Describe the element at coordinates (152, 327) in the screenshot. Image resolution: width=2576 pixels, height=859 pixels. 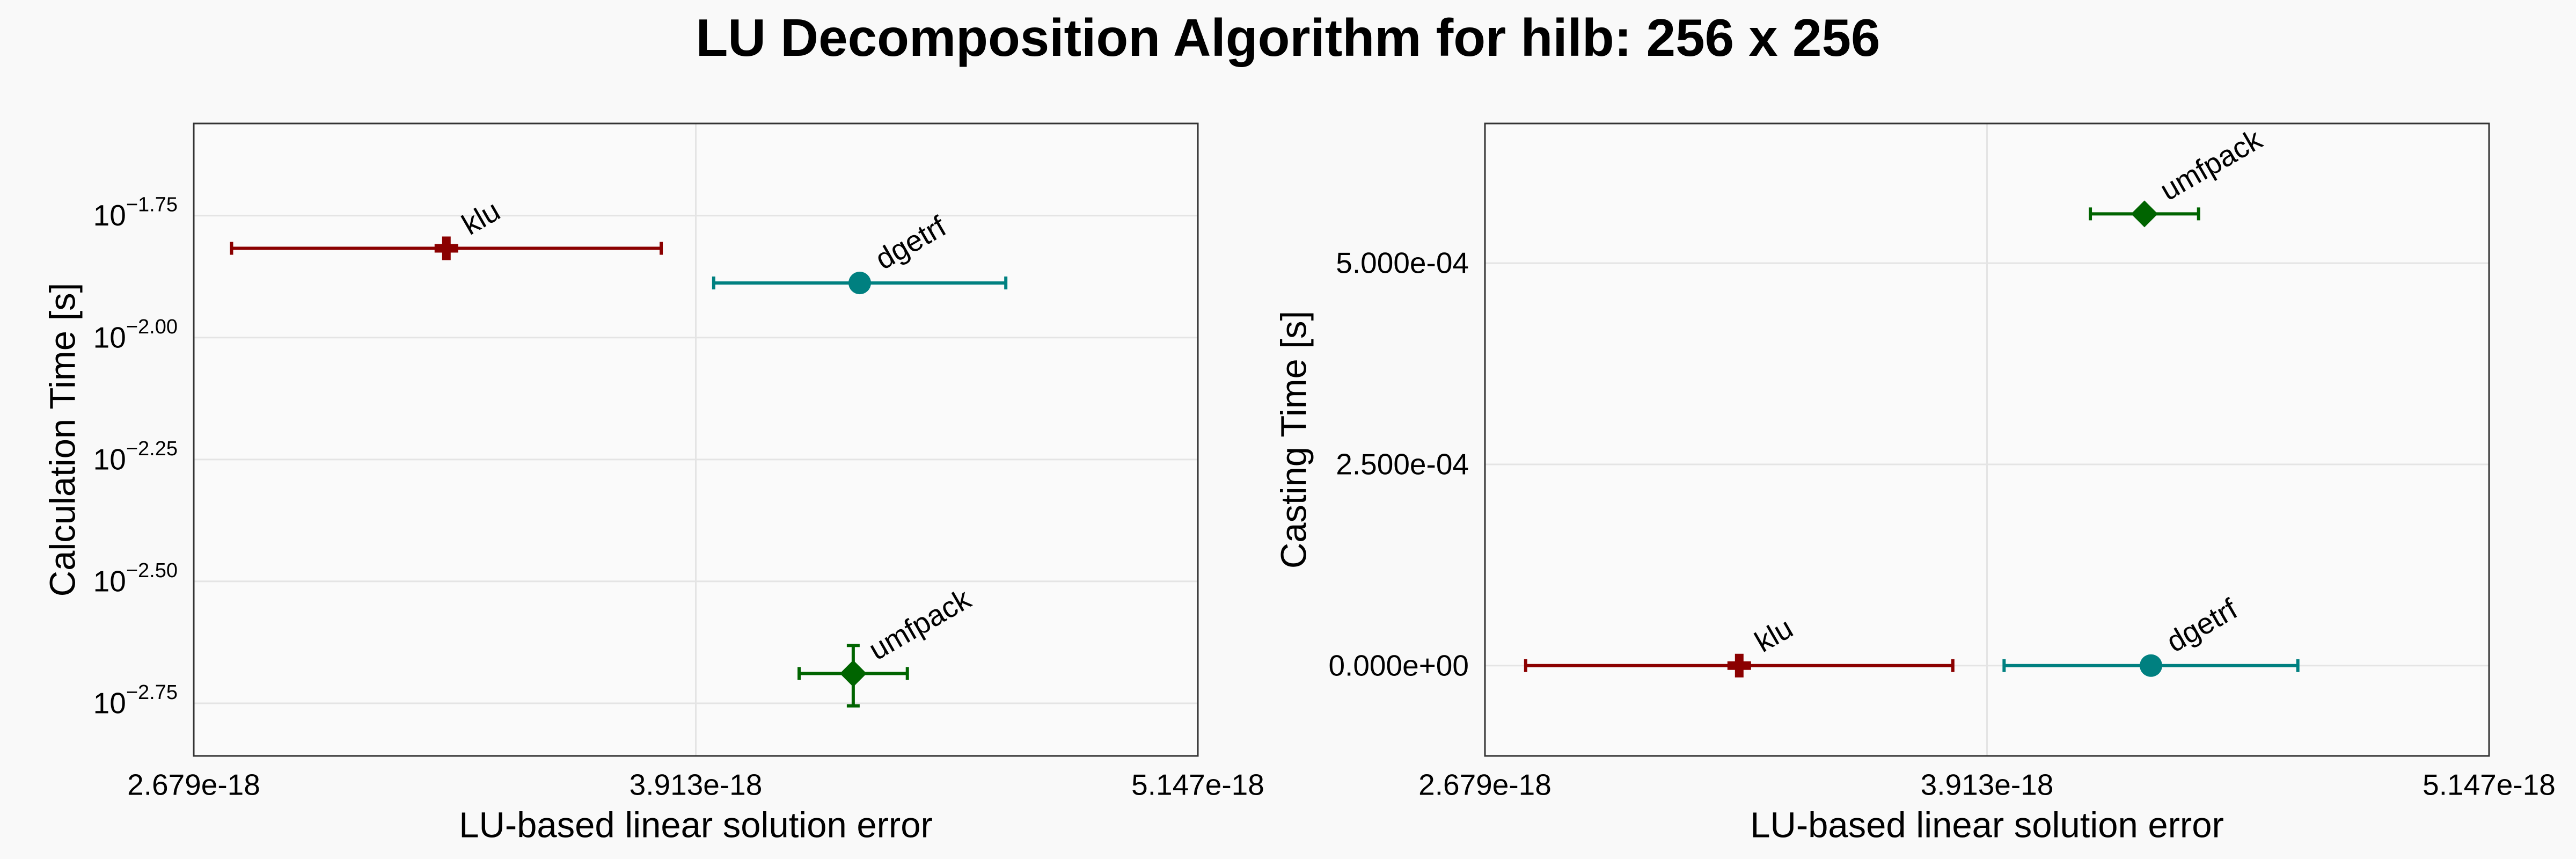
I see `tick-exponent: −2.00` at that location.